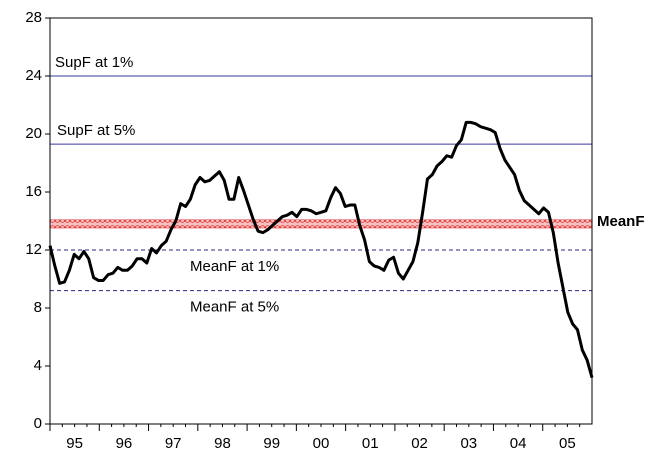 The height and width of the screenshot is (460, 668). Describe the element at coordinates (222, 443) in the screenshot. I see `x-tick-label: 98` at that location.